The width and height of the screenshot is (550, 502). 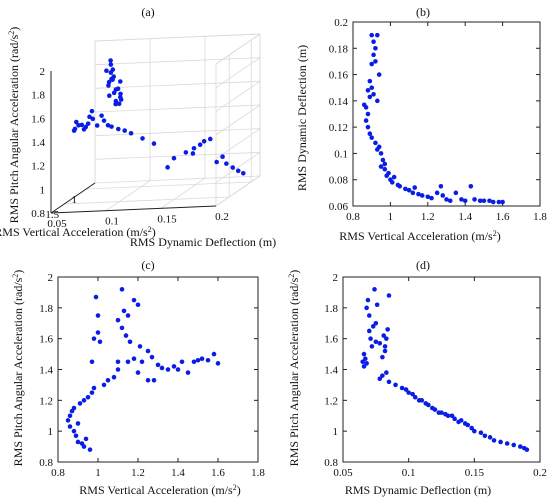 What do you see at coordinates (294, 371) in the screenshot?
I see `panel-d-y-axis-title-main: RMS Pitch Angular Acceleration (rad/s` at bounding box center [294, 371].